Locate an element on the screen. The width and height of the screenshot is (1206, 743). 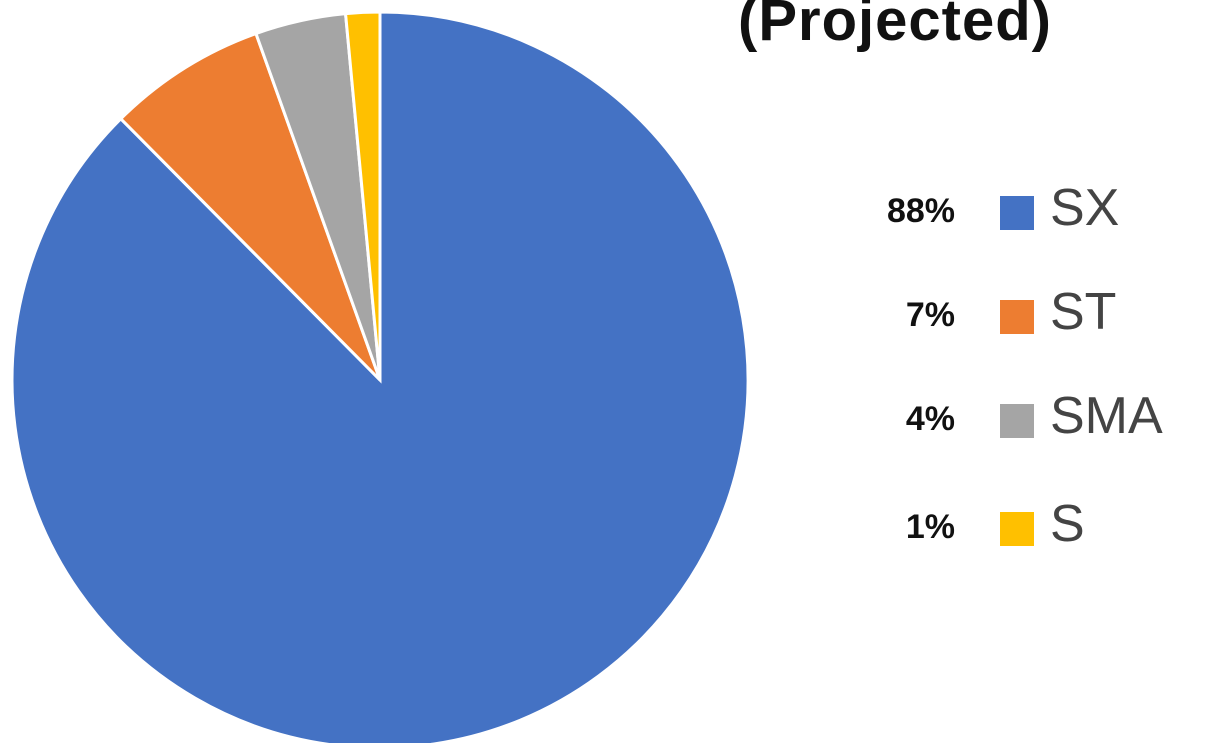
legend-item-s: 1% S is located at coordinates (1032, 526).